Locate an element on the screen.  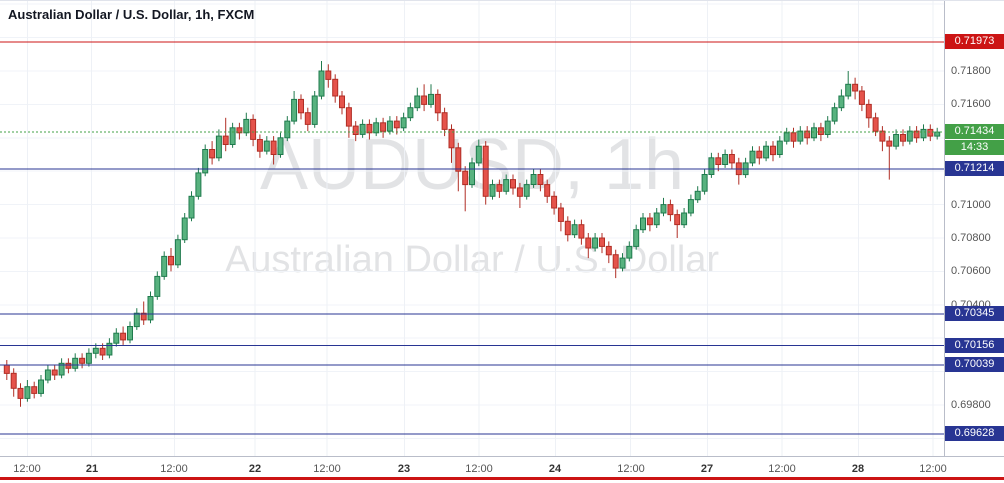
price-level-badge: 0.70156 is located at coordinates (974, 345).